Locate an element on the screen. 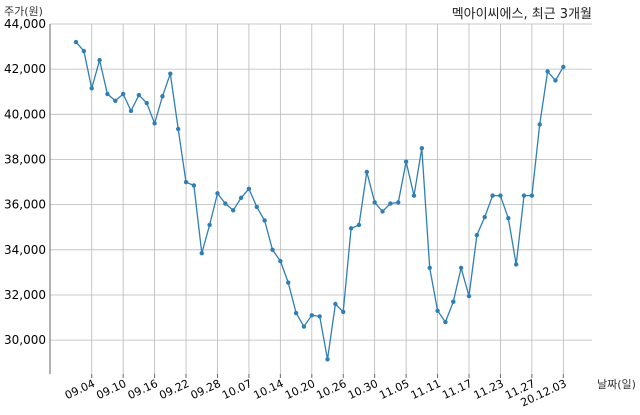 The image size is (640, 415). x-tick-label: 09.28 is located at coordinates (206, 389).